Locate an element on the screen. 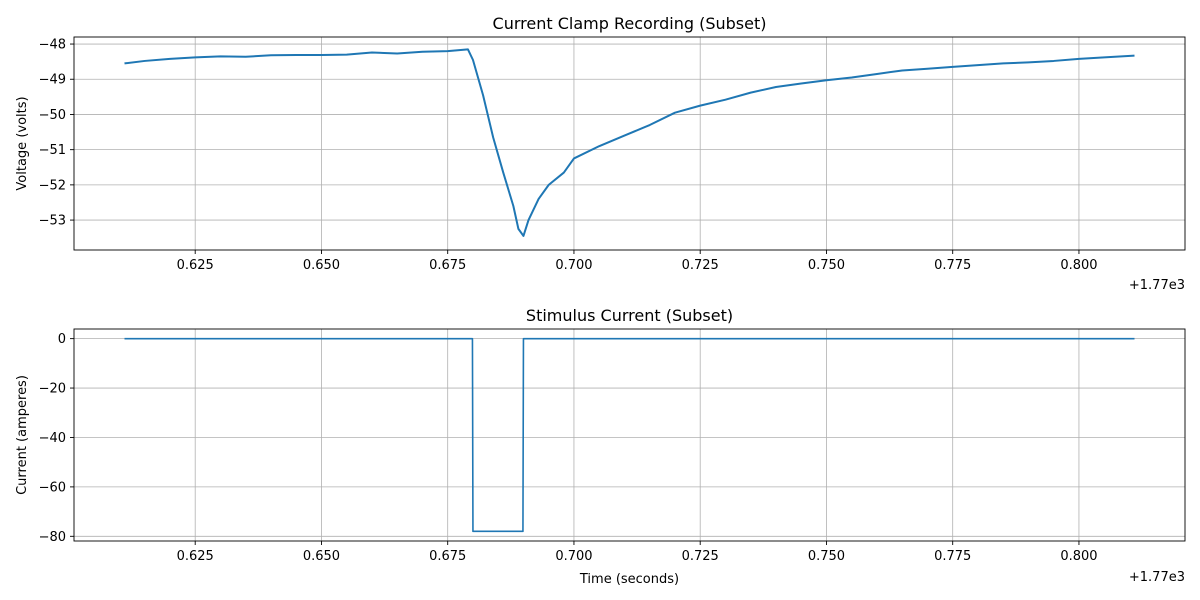  y-axis-label: Voltage (volts) is located at coordinates (22, 143).